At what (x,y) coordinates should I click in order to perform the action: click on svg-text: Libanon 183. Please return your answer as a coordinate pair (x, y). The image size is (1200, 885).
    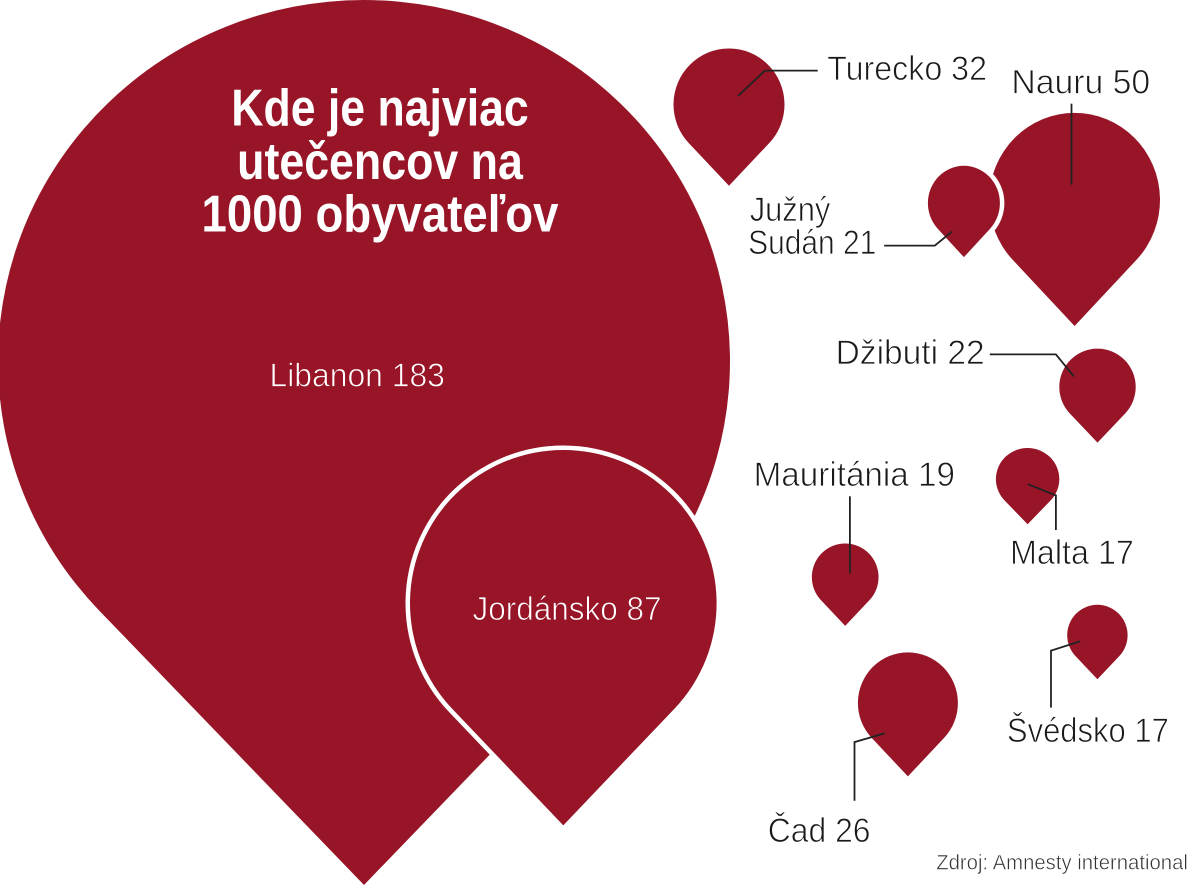
    Looking at the image, I should click on (357, 374).